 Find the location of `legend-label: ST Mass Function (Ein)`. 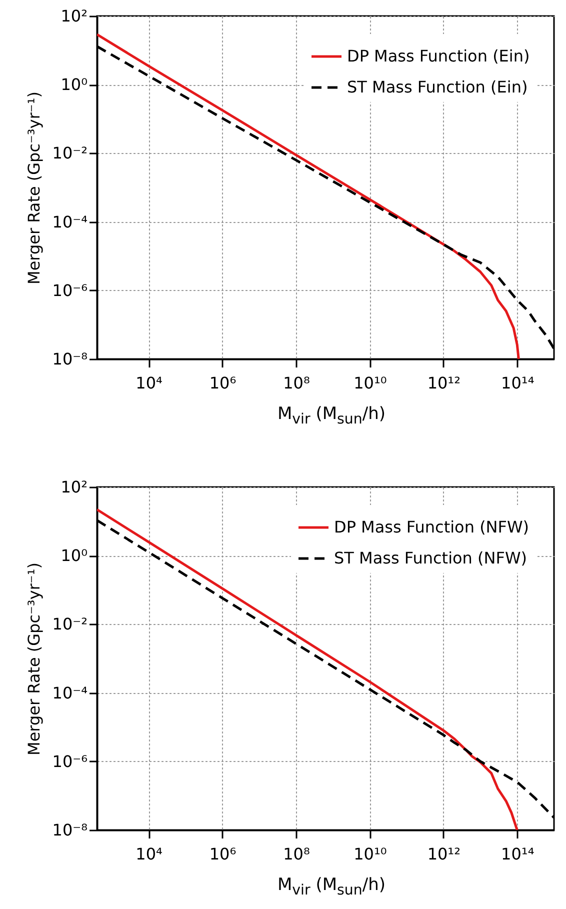

legend-label: ST Mass Function (Ein) is located at coordinates (437, 87).